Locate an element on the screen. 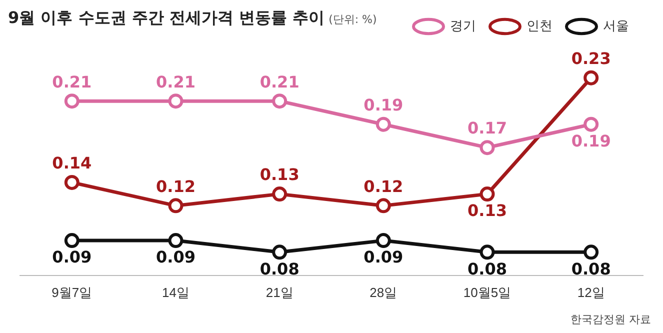 Image resolution: width=663 pixels, height=333 pixels. x-tick-label: 10월5일 is located at coordinates (487, 292).